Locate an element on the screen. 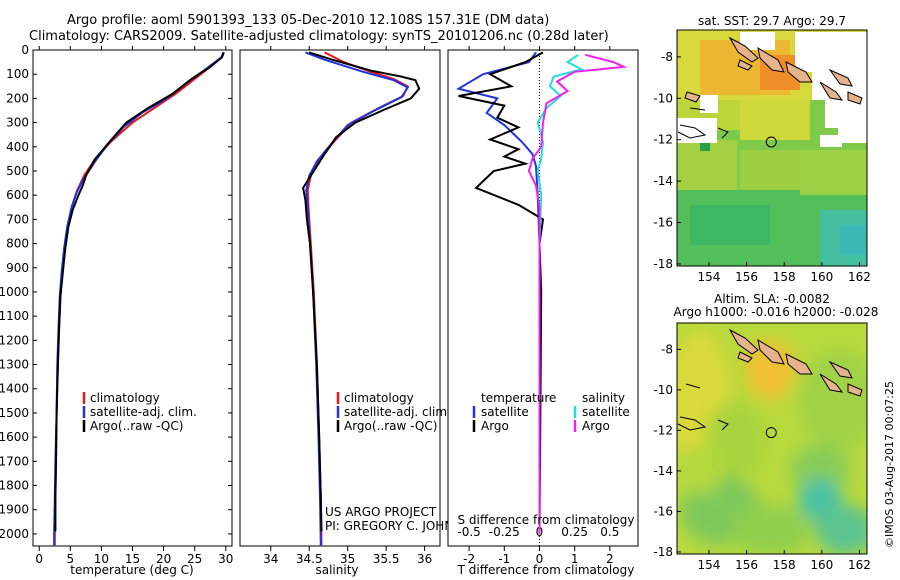 The height and width of the screenshot is (580, 900). sla-map-axes: 154 156 158 160 162 -8 -10 -12 -14 -16 -18 is located at coordinates (762, 457).